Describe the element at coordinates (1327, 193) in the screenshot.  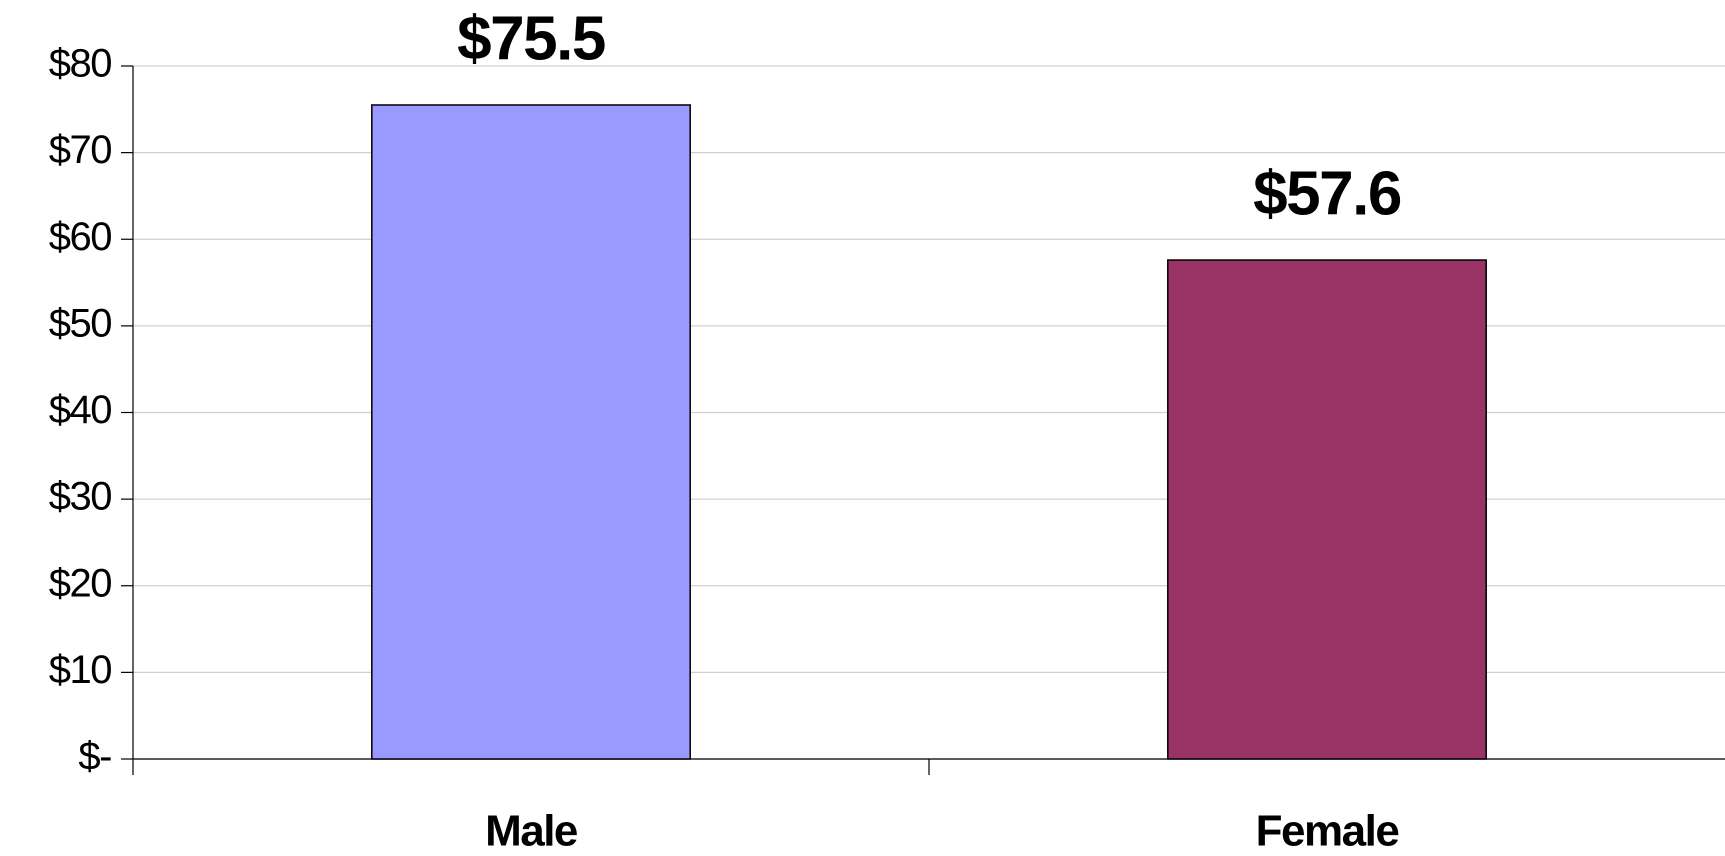
I see `data-label: $57.6` at that location.